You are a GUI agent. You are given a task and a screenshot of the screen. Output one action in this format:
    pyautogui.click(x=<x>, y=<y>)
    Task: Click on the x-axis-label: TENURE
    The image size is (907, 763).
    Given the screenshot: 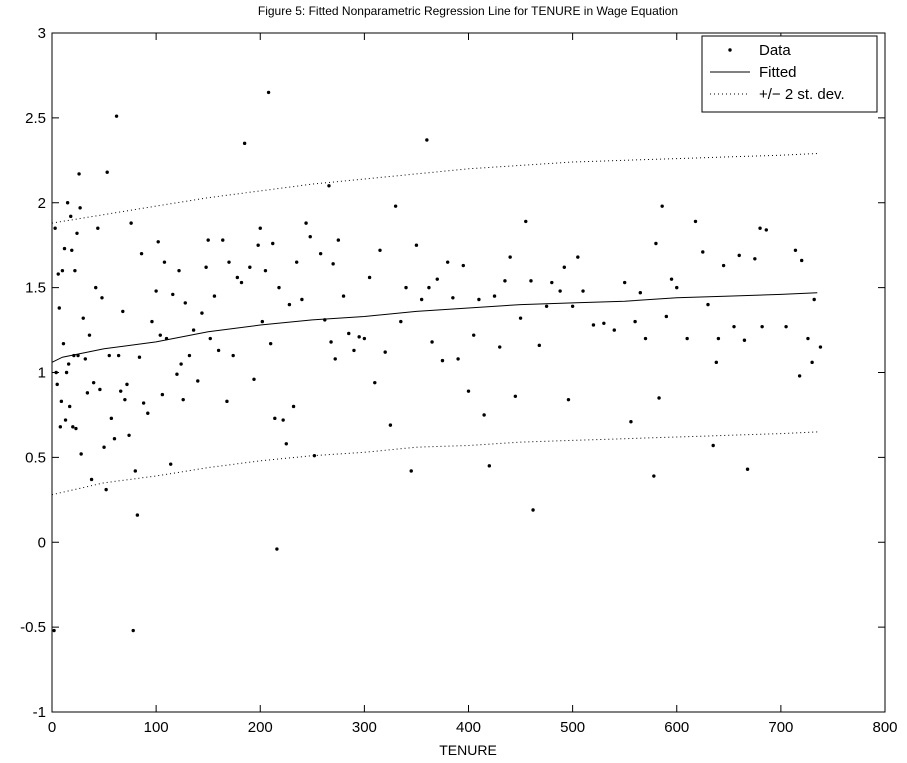 What is the action you would take?
    pyautogui.click(x=468, y=750)
    